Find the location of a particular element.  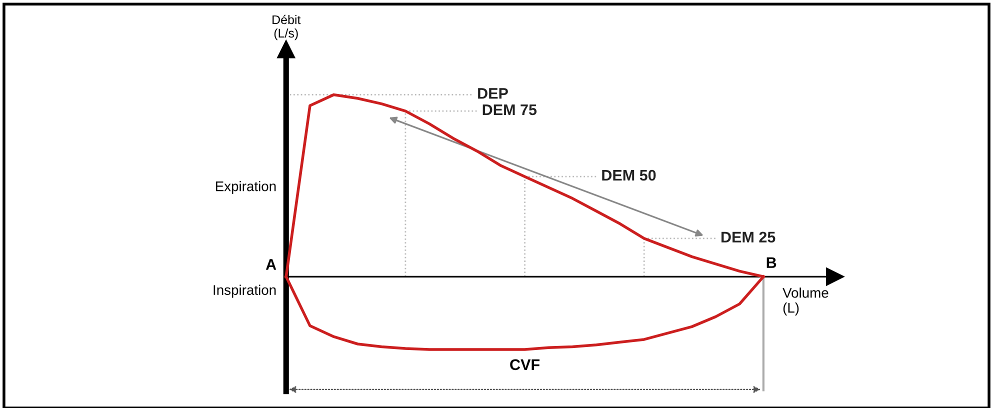

annotation: Expiration is located at coordinates (246, 187).